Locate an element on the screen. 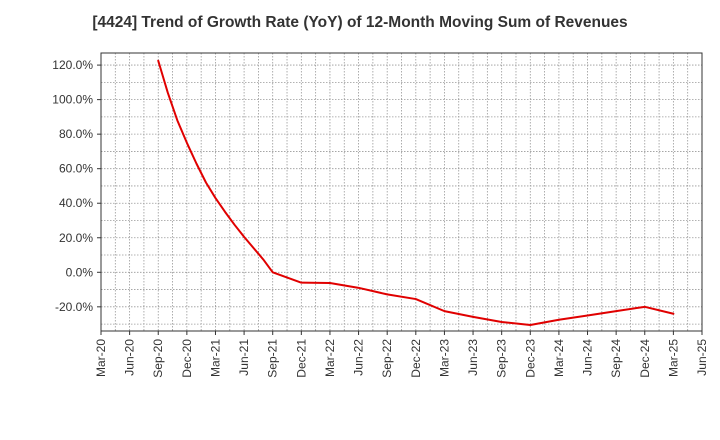  x-tick-label: Jun-25 is located at coordinates (702, 357).